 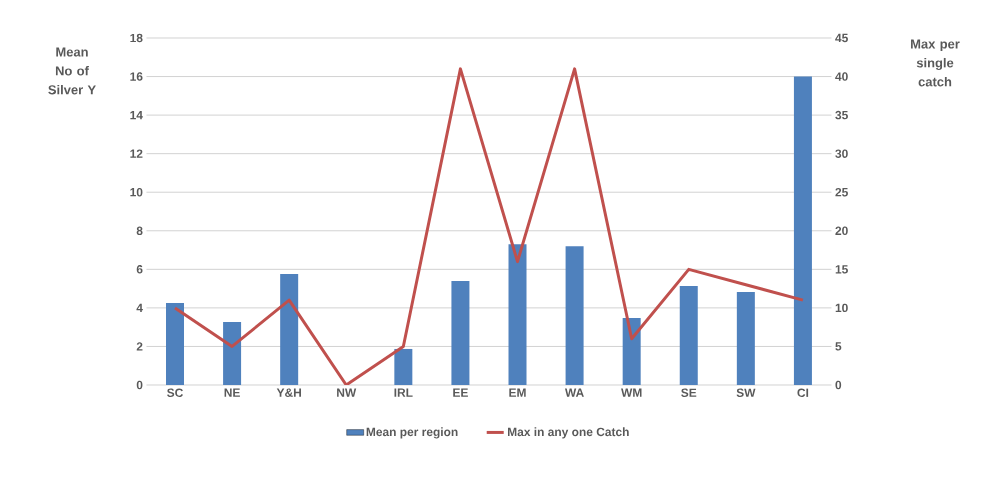 What do you see at coordinates (841, 153) in the screenshot?
I see `y2-tick-label: 30` at bounding box center [841, 153].